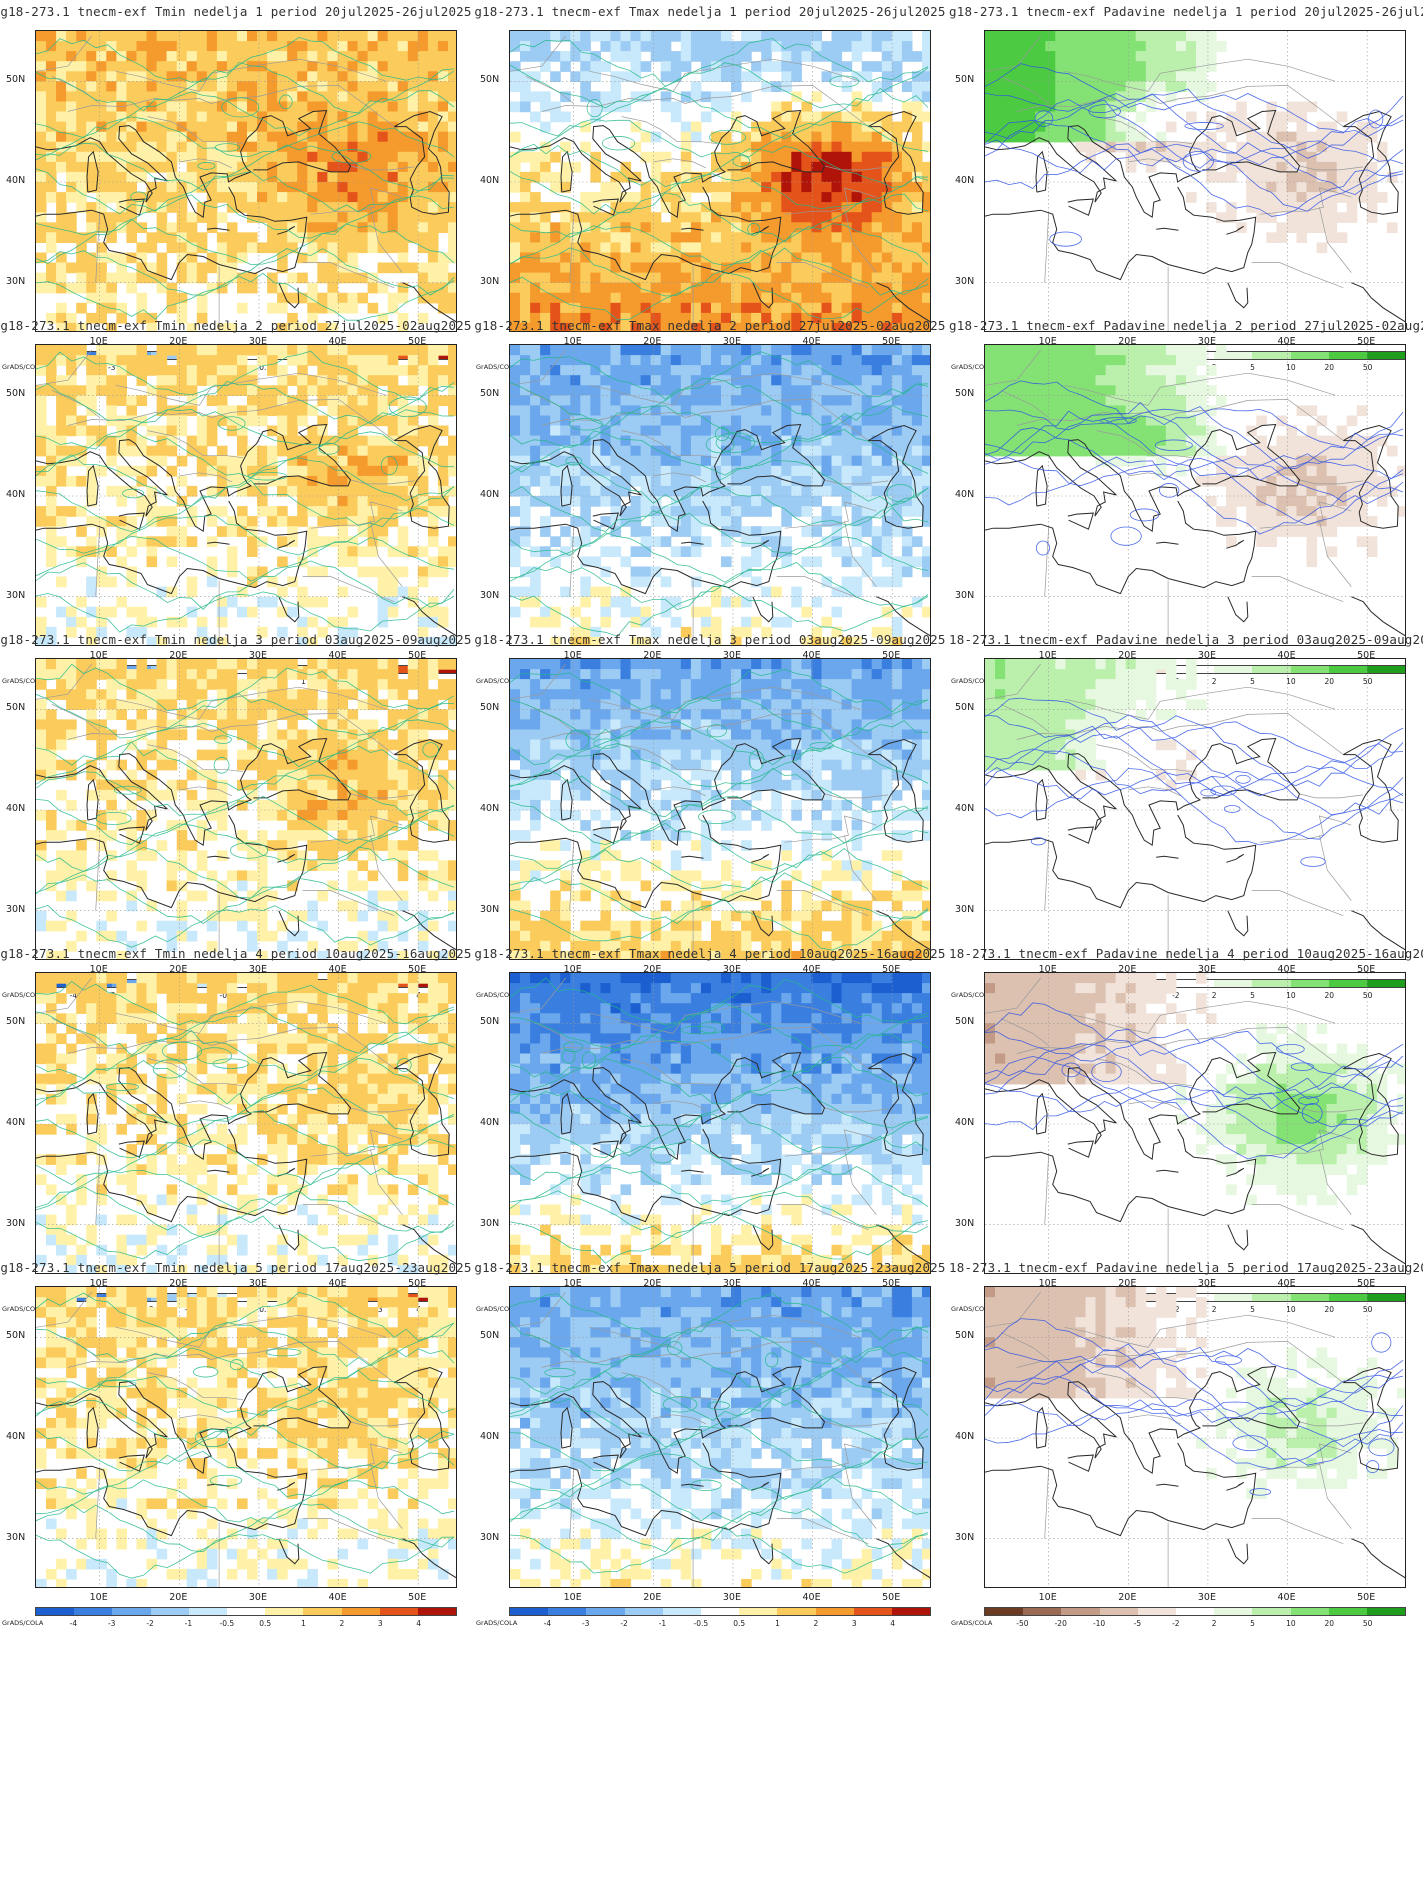 This screenshot has height=1895, width=1423. I want to click on coastlines, so click(720, 1472).